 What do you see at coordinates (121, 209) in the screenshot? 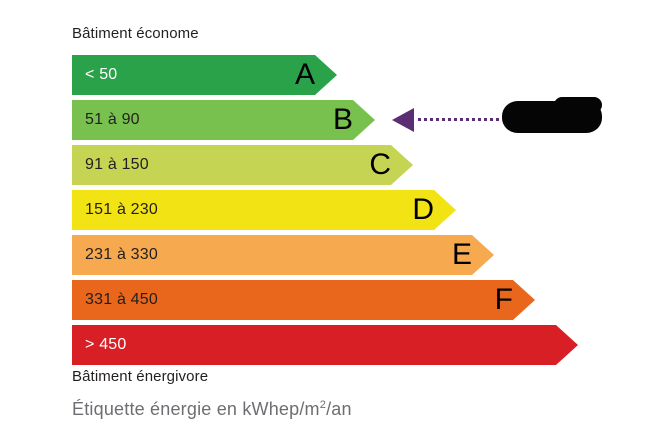
I see `energy-grade-range-d: 151 à 230` at bounding box center [121, 209].